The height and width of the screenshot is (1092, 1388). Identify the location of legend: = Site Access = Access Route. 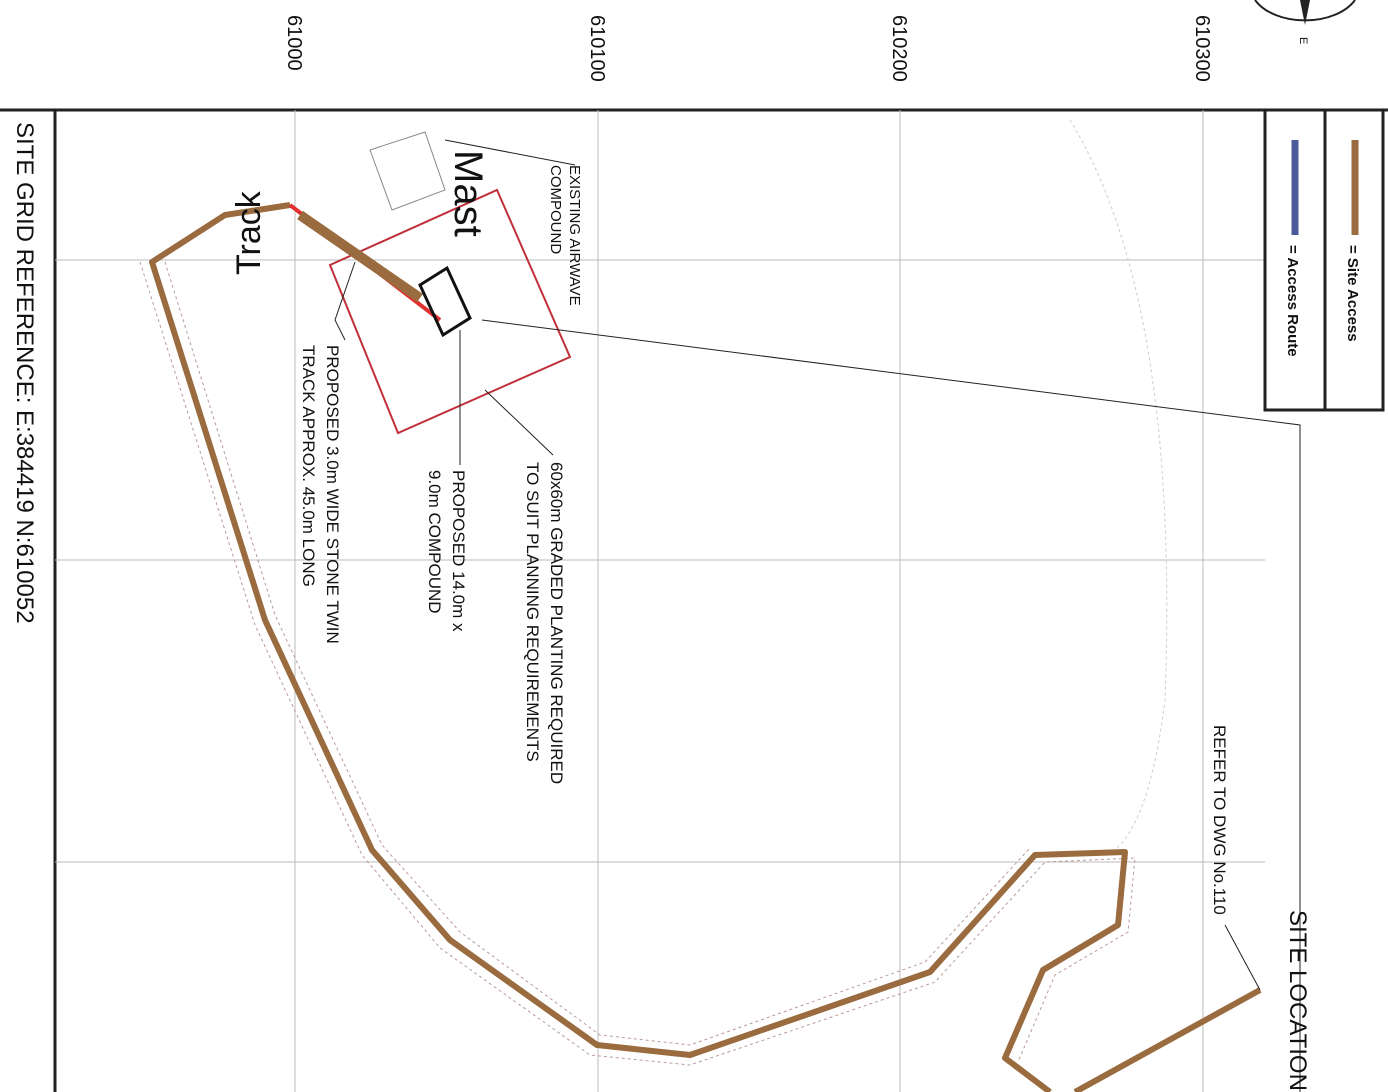
(1324, 260).